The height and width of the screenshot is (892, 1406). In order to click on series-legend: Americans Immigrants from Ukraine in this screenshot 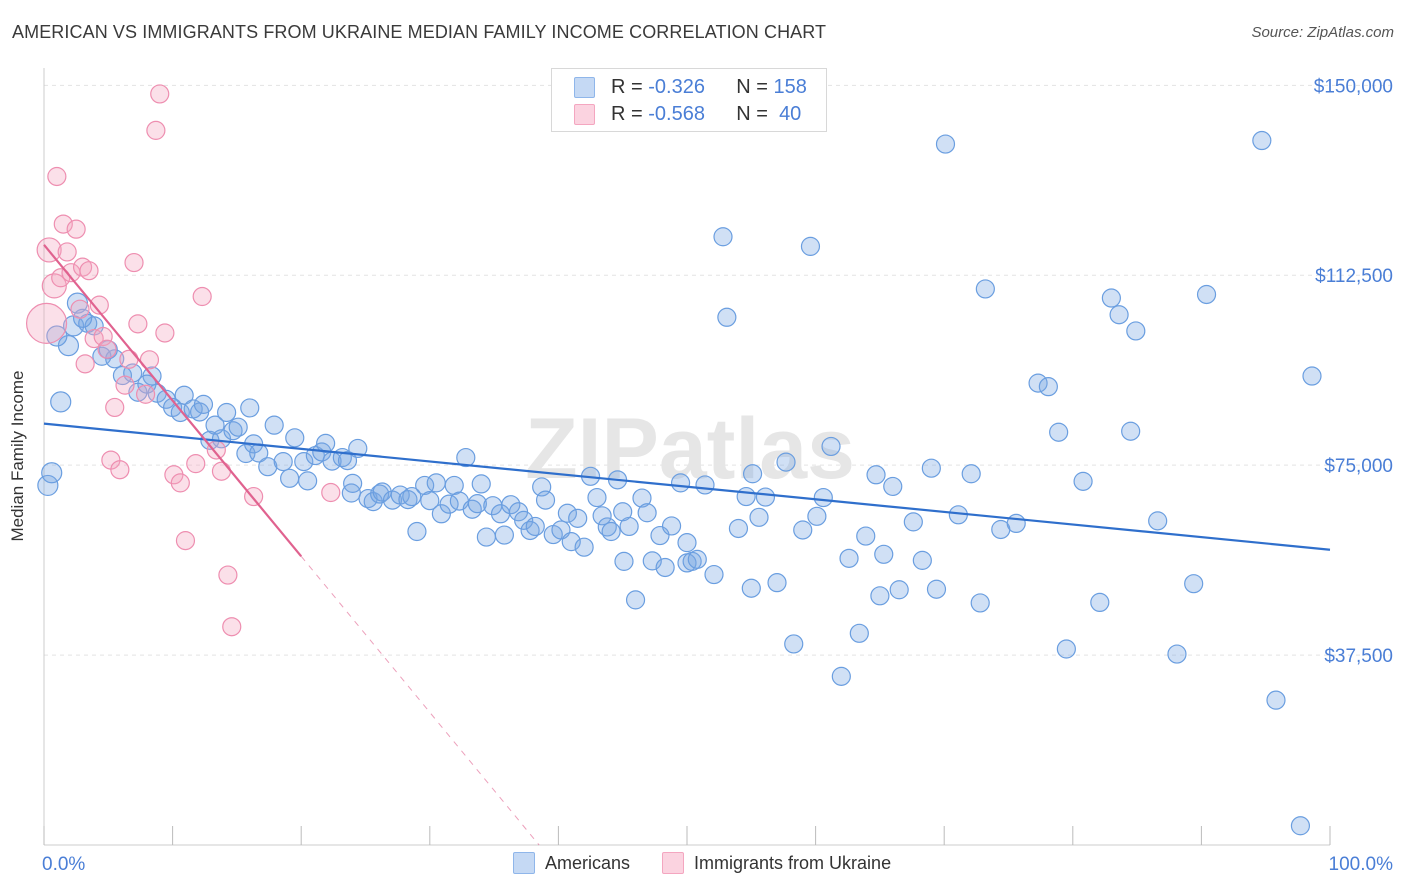, I will do `click(702, 863)`.